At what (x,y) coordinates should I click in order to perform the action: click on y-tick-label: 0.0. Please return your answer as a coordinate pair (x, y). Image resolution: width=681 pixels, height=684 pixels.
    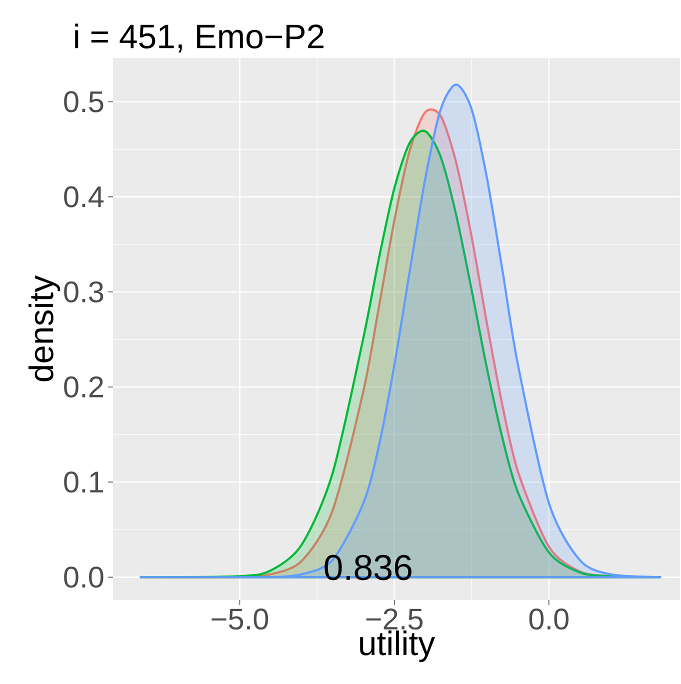
    Looking at the image, I should click on (84, 577).